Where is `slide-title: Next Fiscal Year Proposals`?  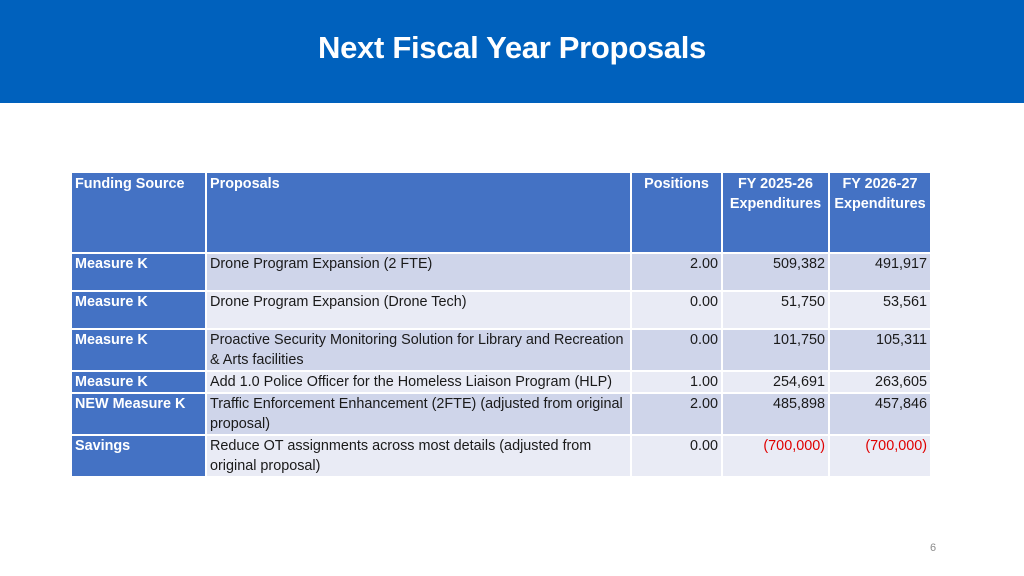 slide-title: Next Fiscal Year Proposals is located at coordinates (512, 47).